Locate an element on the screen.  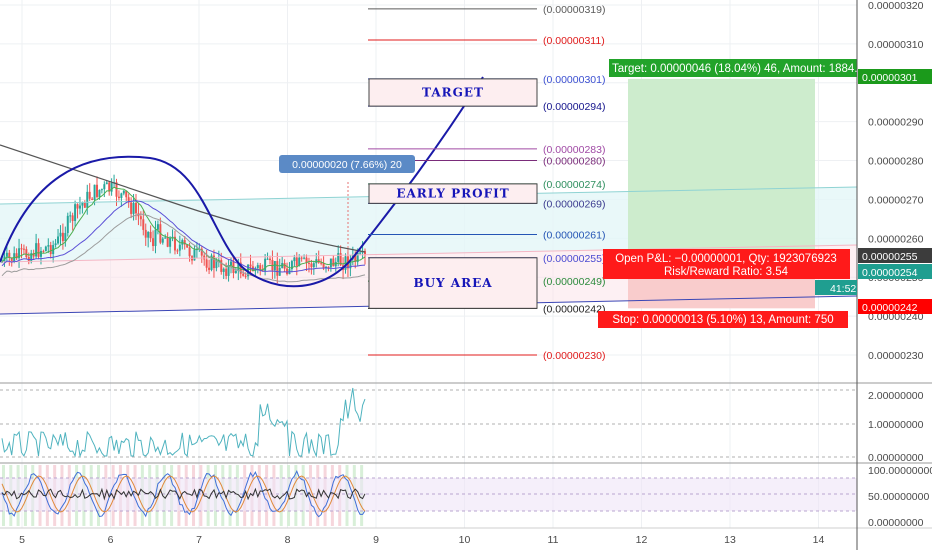
target-zone-area is located at coordinates (721, 168).